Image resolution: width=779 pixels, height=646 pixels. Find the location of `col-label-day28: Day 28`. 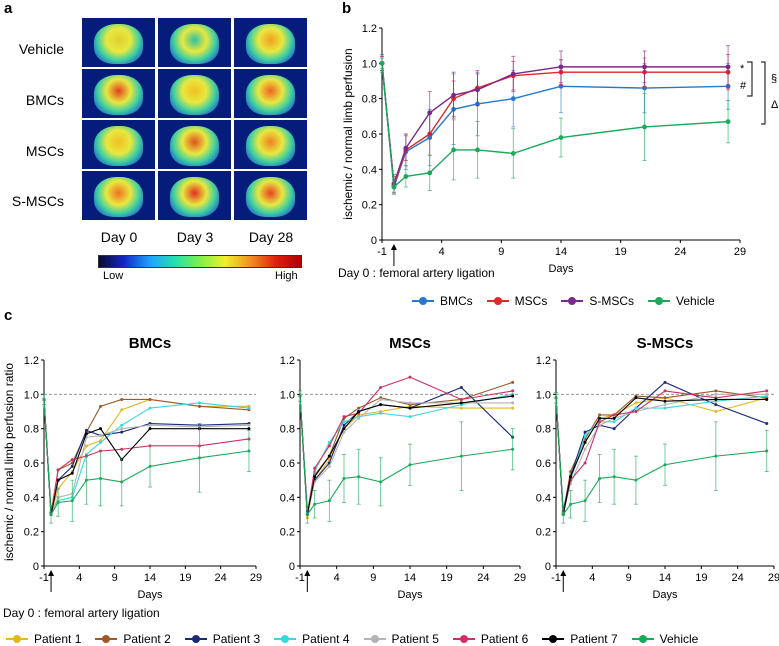

col-label-day28: Day 28 is located at coordinates (271, 237).